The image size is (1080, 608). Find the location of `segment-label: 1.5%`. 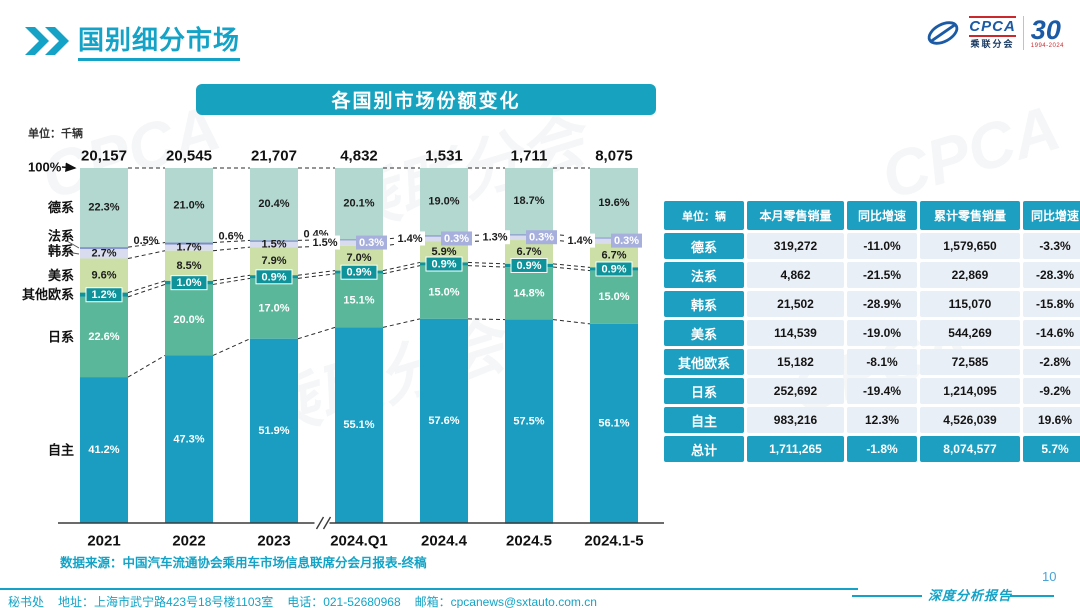

segment-label: 1.5% is located at coordinates (273, 245).